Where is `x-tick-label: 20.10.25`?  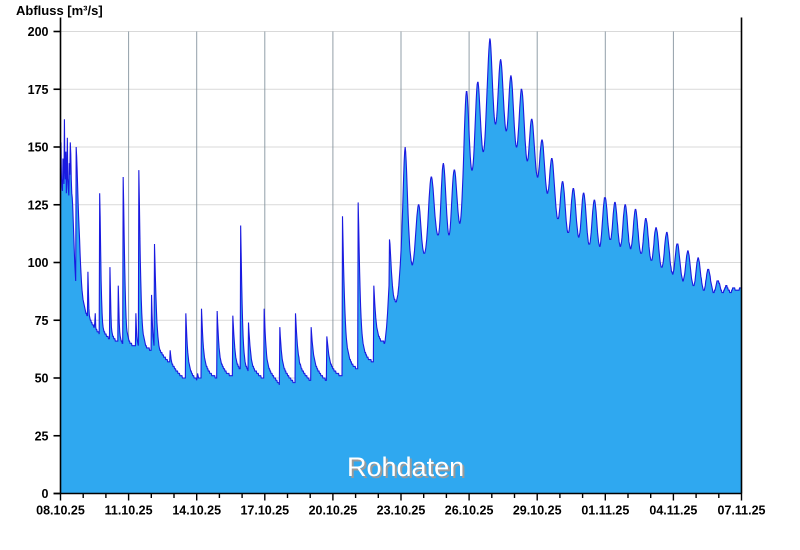 x-tick-label: 20.10.25 is located at coordinates (333, 511).